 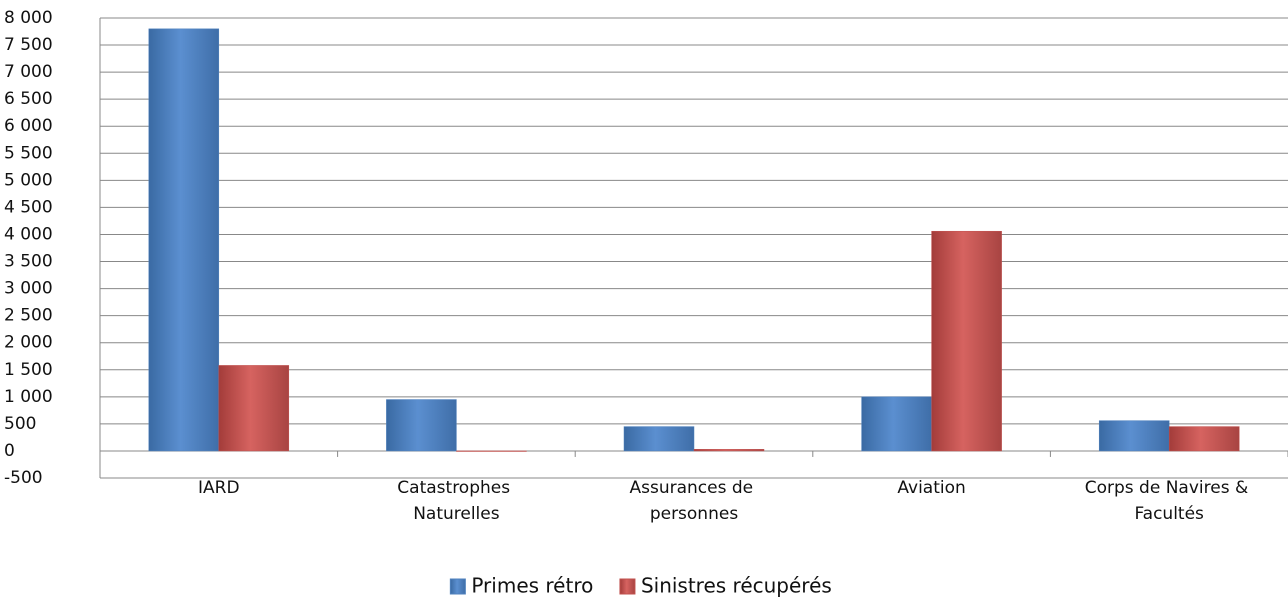 I want to click on y-tick-label: 7 500, so click(x=28, y=45).